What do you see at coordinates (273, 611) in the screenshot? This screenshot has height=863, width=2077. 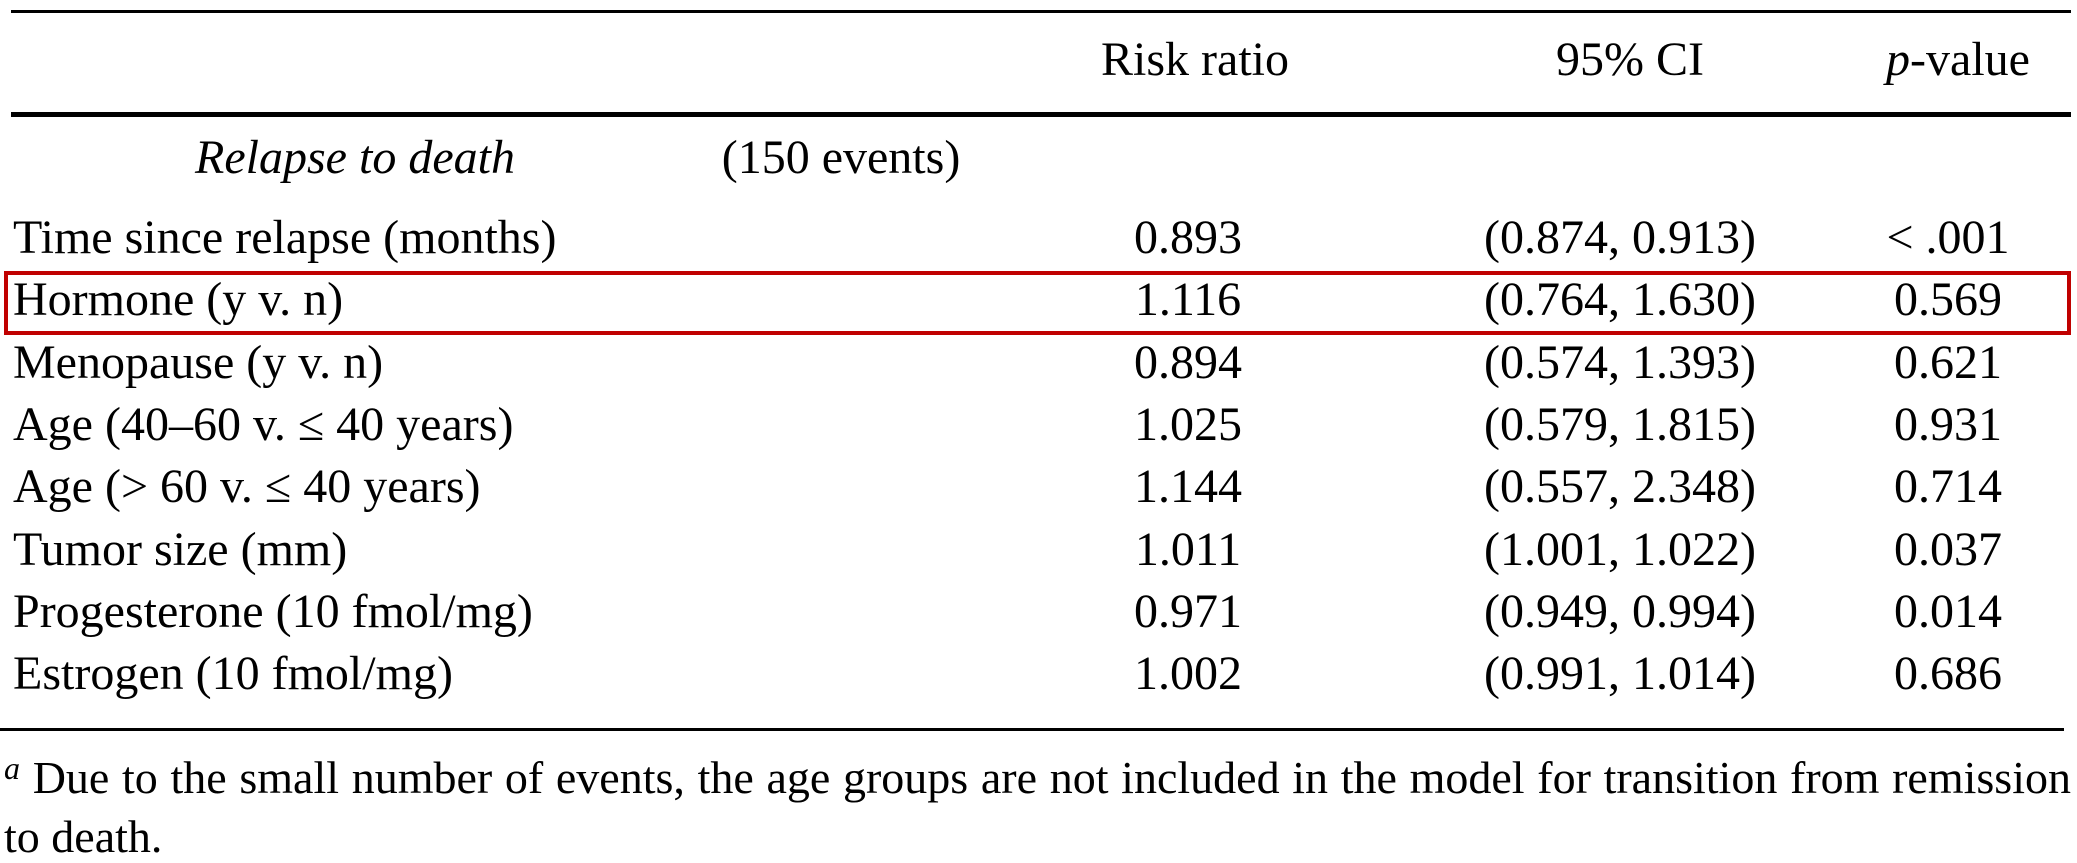 I see `row-label: Progesterone (10 fmol/mg)` at bounding box center [273, 611].